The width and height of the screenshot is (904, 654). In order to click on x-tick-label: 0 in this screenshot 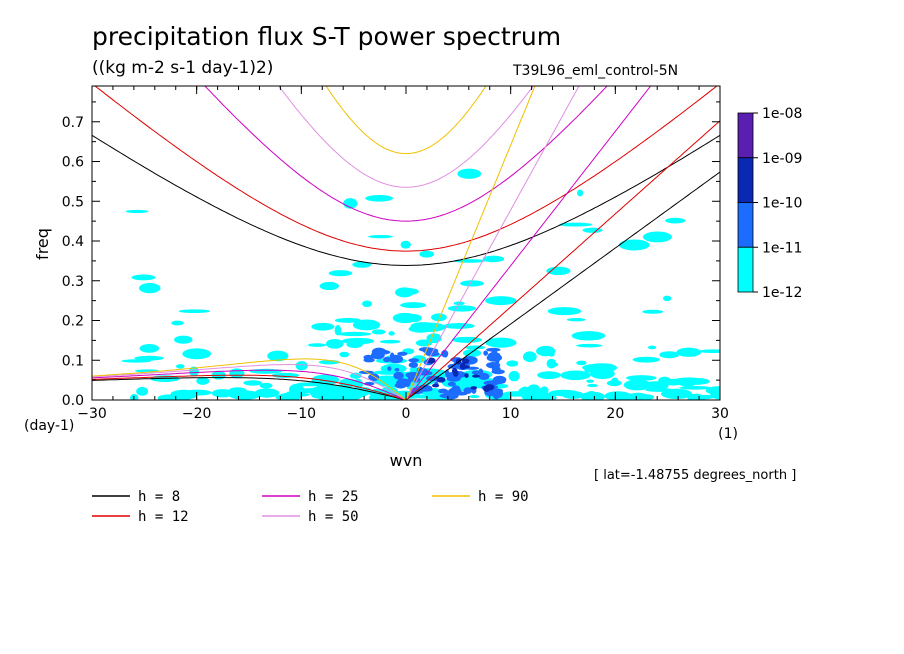, I will do `click(406, 414)`.